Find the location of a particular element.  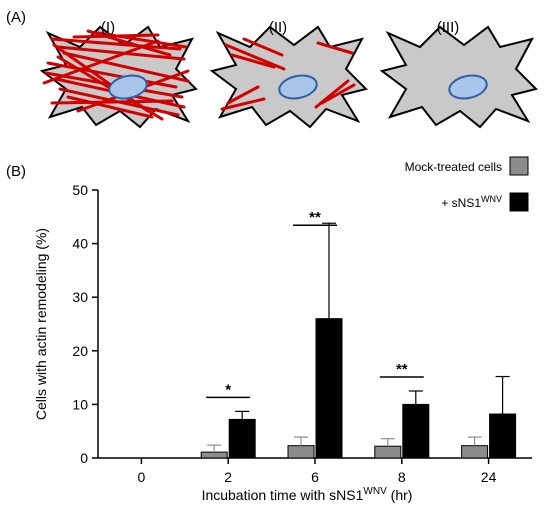

cell-2: (II) is located at coordinates (288, 74).